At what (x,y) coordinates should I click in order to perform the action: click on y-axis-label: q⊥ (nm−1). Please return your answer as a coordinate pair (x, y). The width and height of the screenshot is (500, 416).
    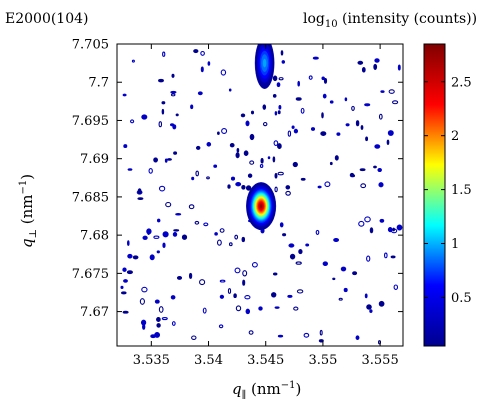
    Looking at the image, I should click on (28, 211).